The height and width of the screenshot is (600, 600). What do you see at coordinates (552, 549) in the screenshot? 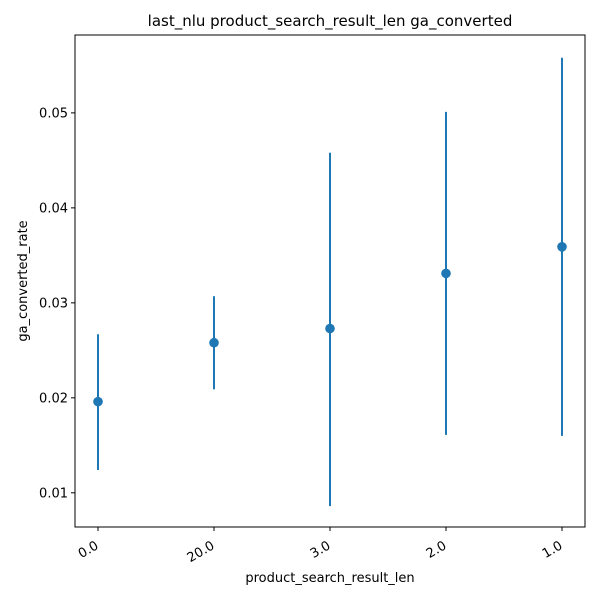
I see `x-tick-label: 1.0` at bounding box center [552, 549].